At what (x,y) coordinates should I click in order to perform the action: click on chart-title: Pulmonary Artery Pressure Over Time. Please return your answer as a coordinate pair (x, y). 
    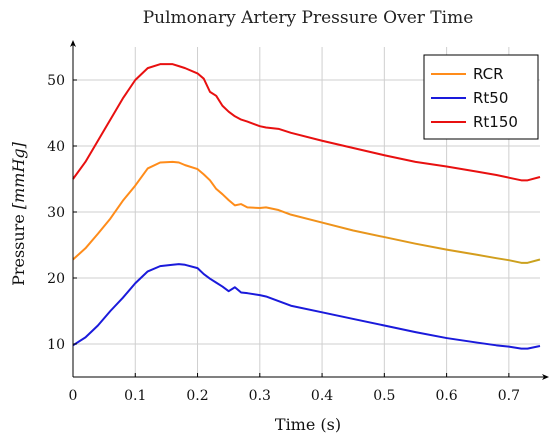
    Looking at the image, I should click on (308, 18).